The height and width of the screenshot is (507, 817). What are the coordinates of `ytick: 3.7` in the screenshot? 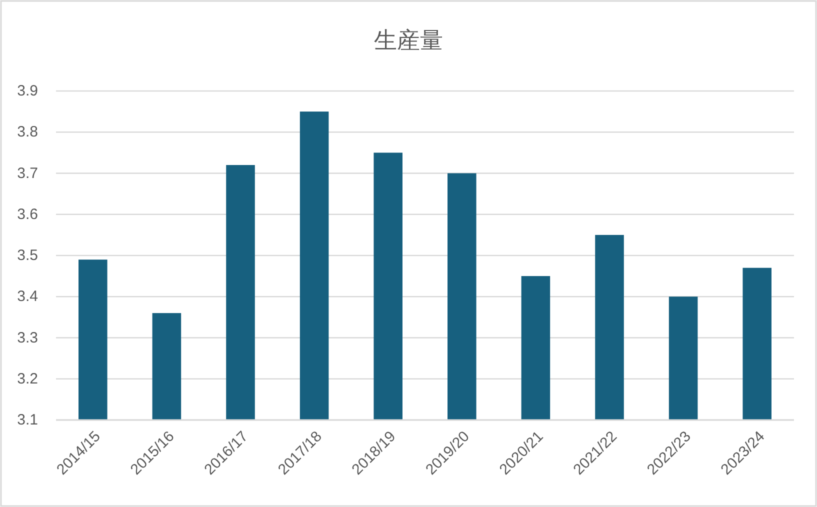 It's located at (27, 173).